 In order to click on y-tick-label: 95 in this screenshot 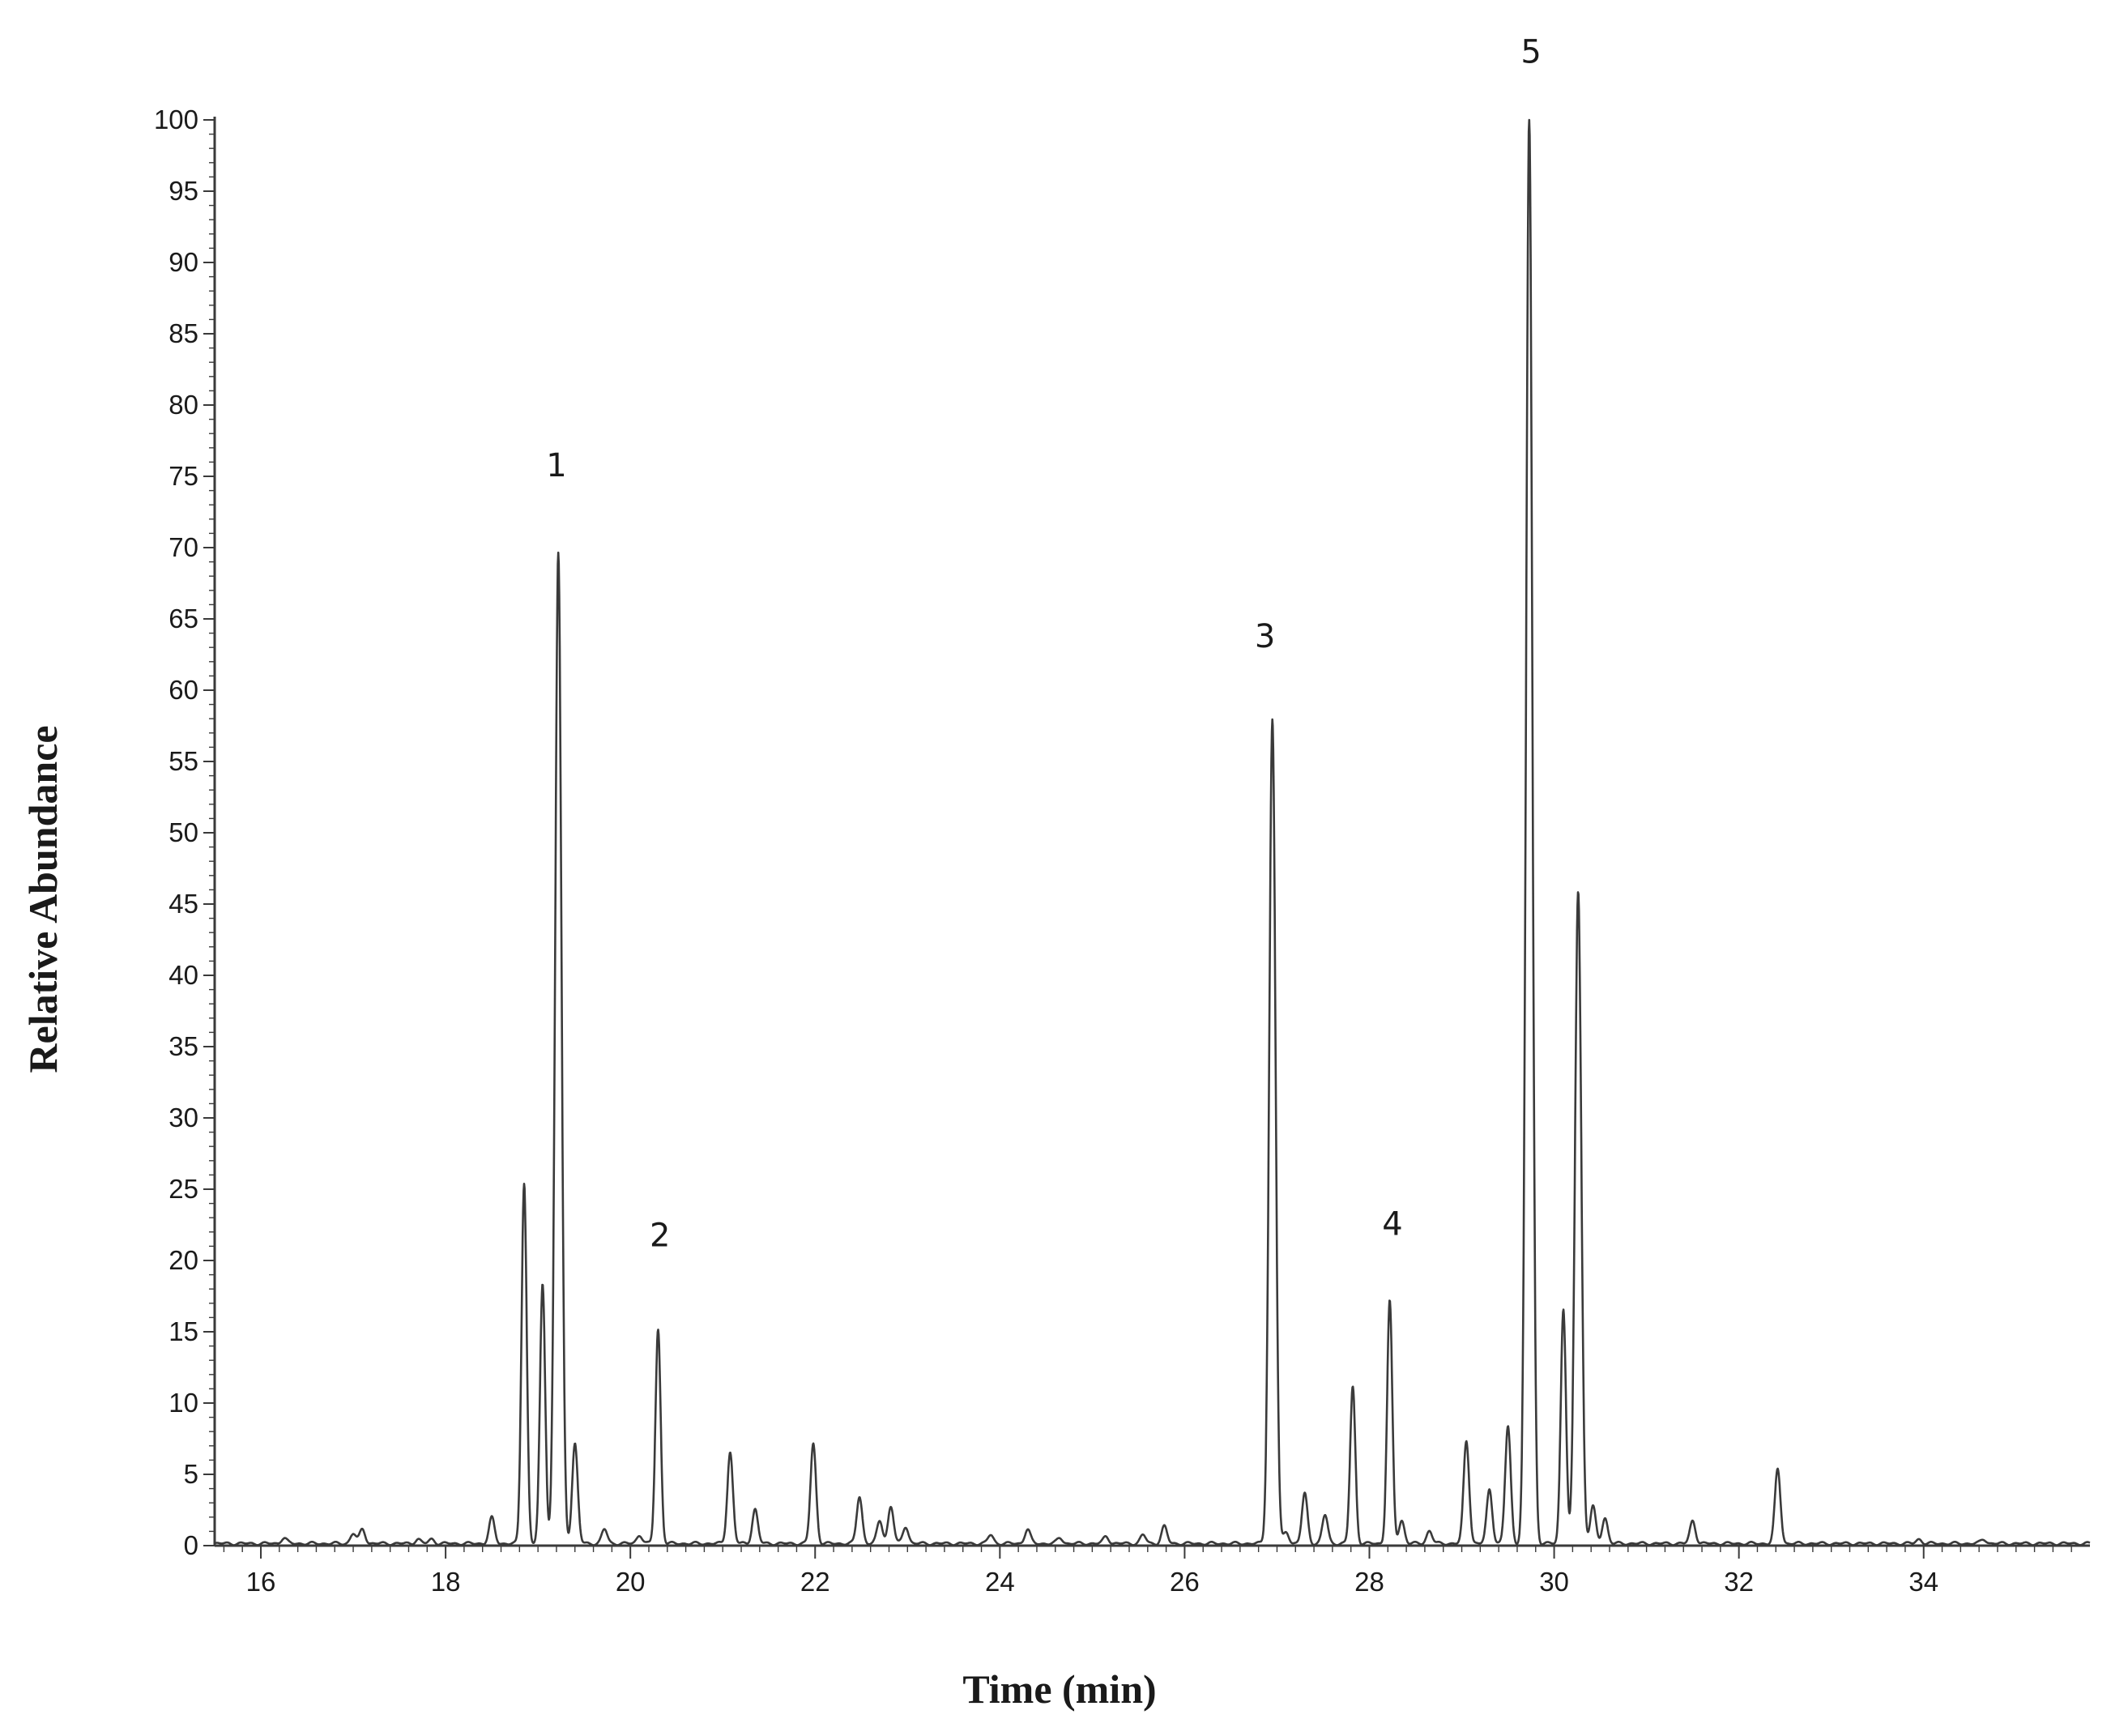, I will do `click(183, 191)`.